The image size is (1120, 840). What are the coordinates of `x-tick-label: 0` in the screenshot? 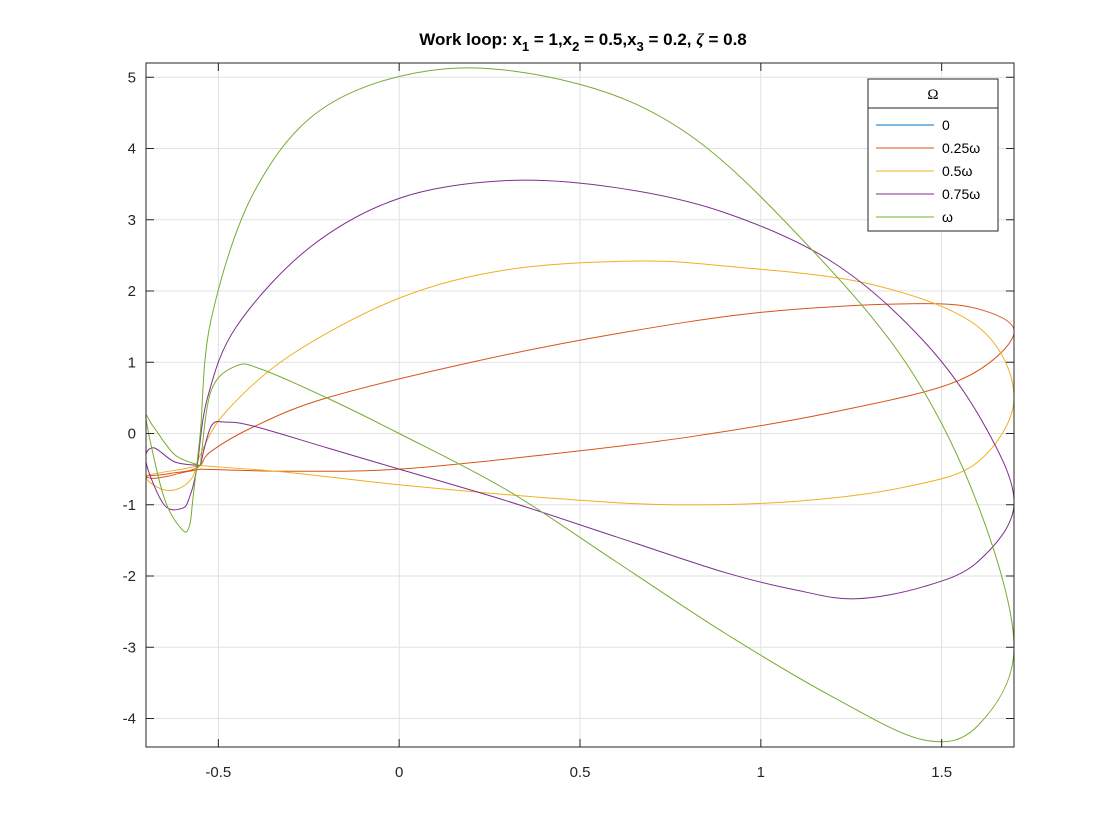 It's located at (399, 772).